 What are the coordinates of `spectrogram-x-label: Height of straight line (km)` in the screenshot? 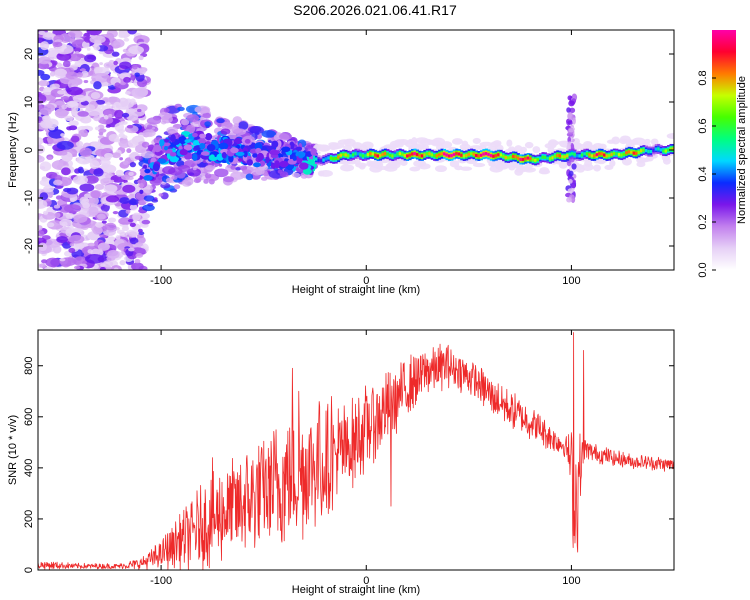 It's located at (356, 290).